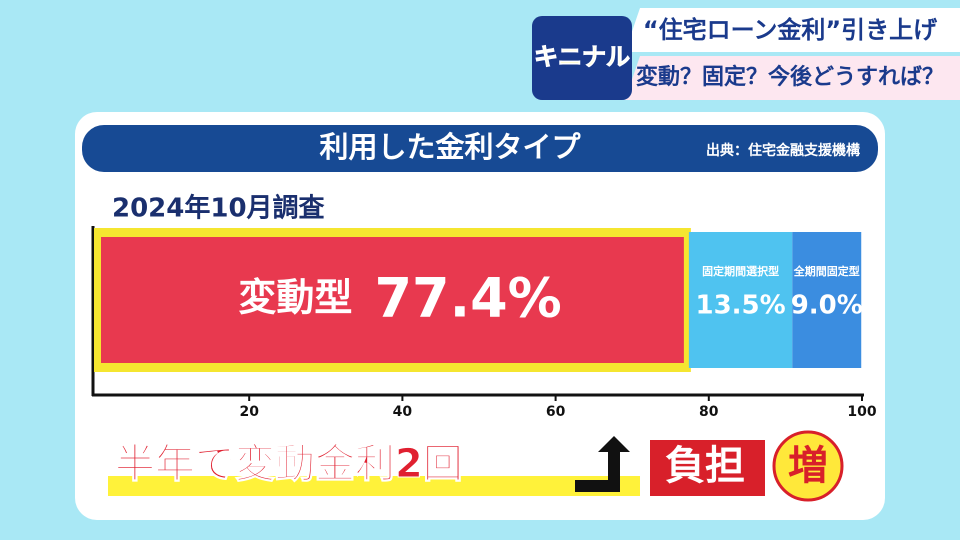 Image resolution: width=960 pixels, height=540 pixels. I want to click on segment-name: 全期間固定型, so click(826, 271).